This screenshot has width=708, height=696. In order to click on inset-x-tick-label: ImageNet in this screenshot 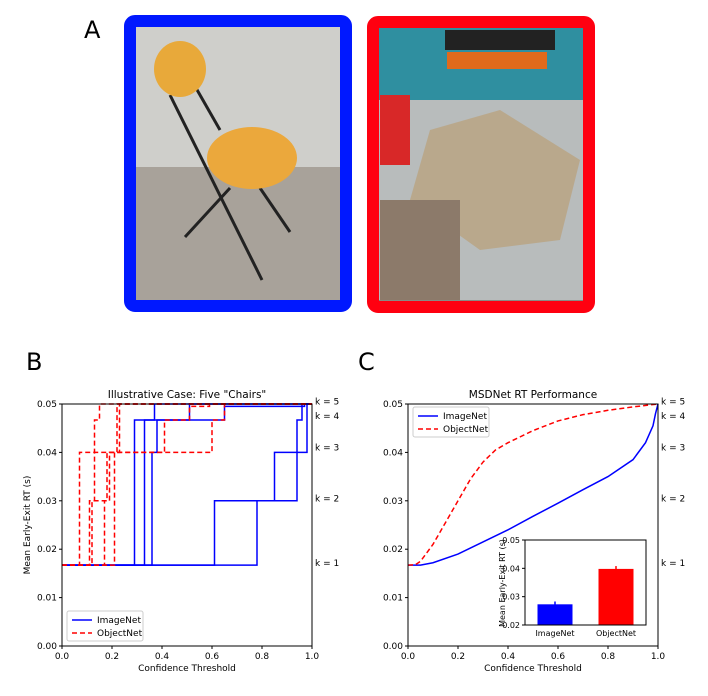, I will do `click(554, 633)`.